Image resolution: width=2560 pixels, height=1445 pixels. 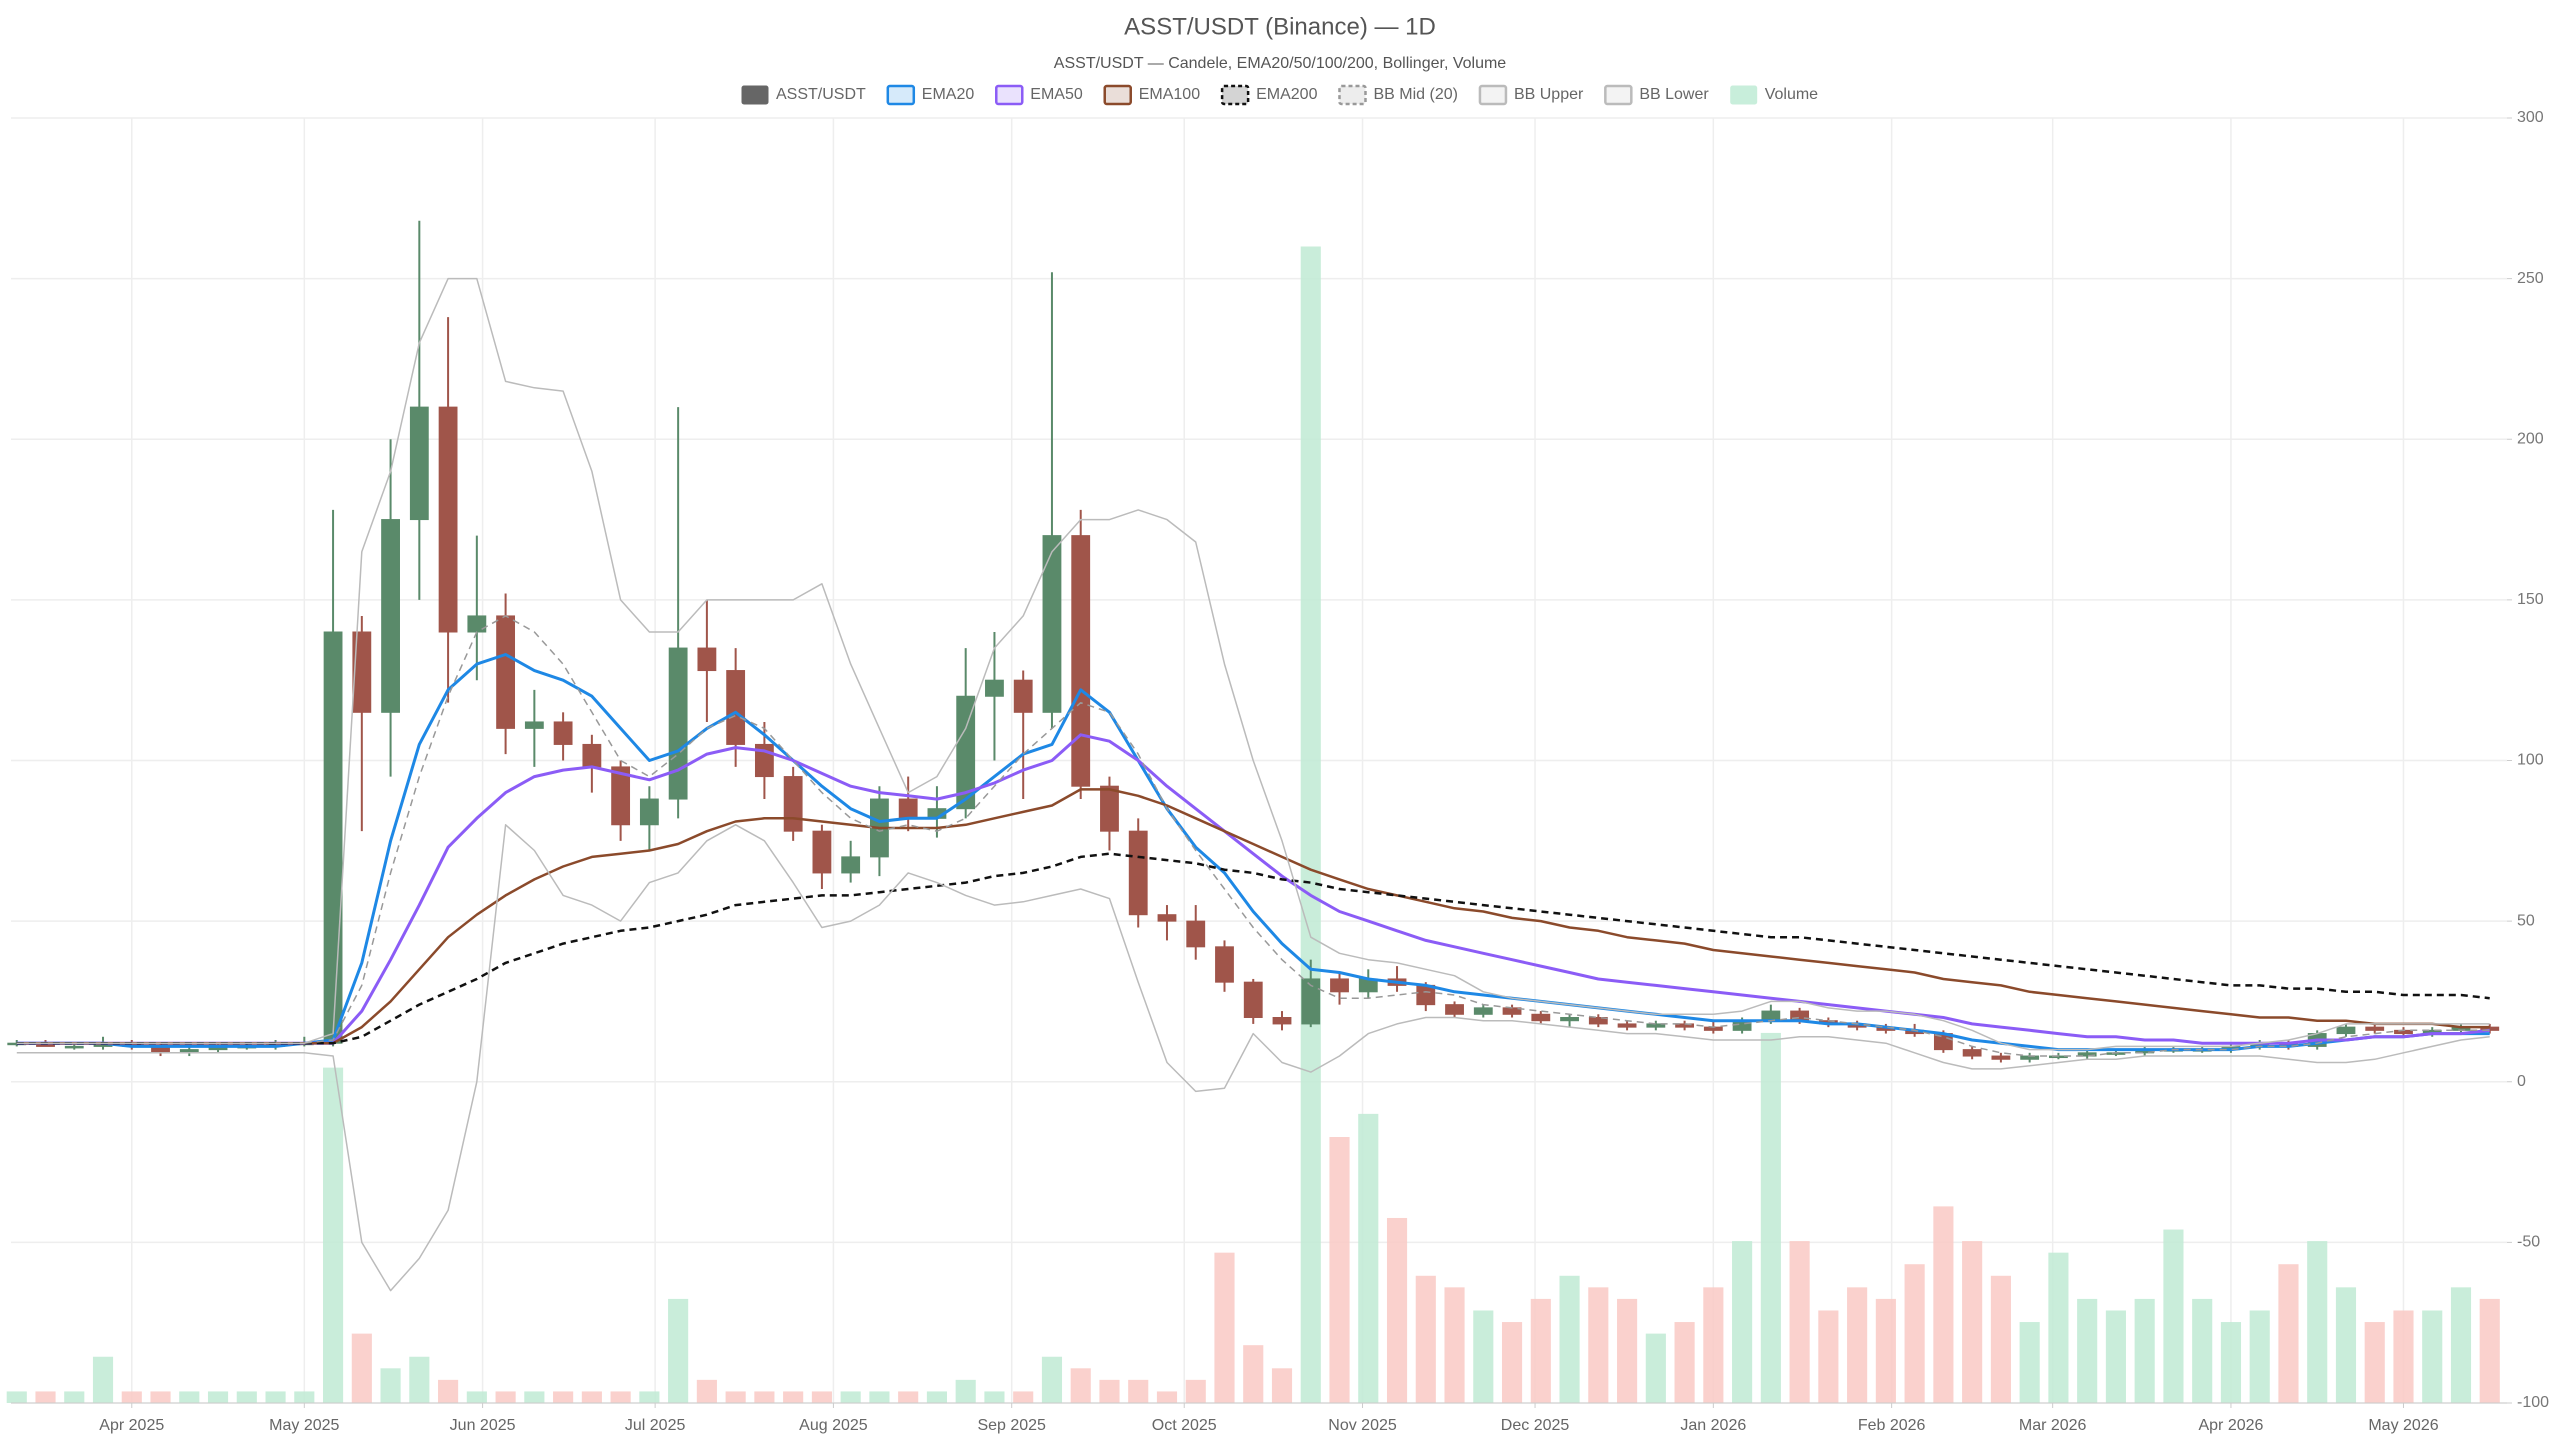 I want to click on legend-label: EMA20, so click(x=948, y=94).